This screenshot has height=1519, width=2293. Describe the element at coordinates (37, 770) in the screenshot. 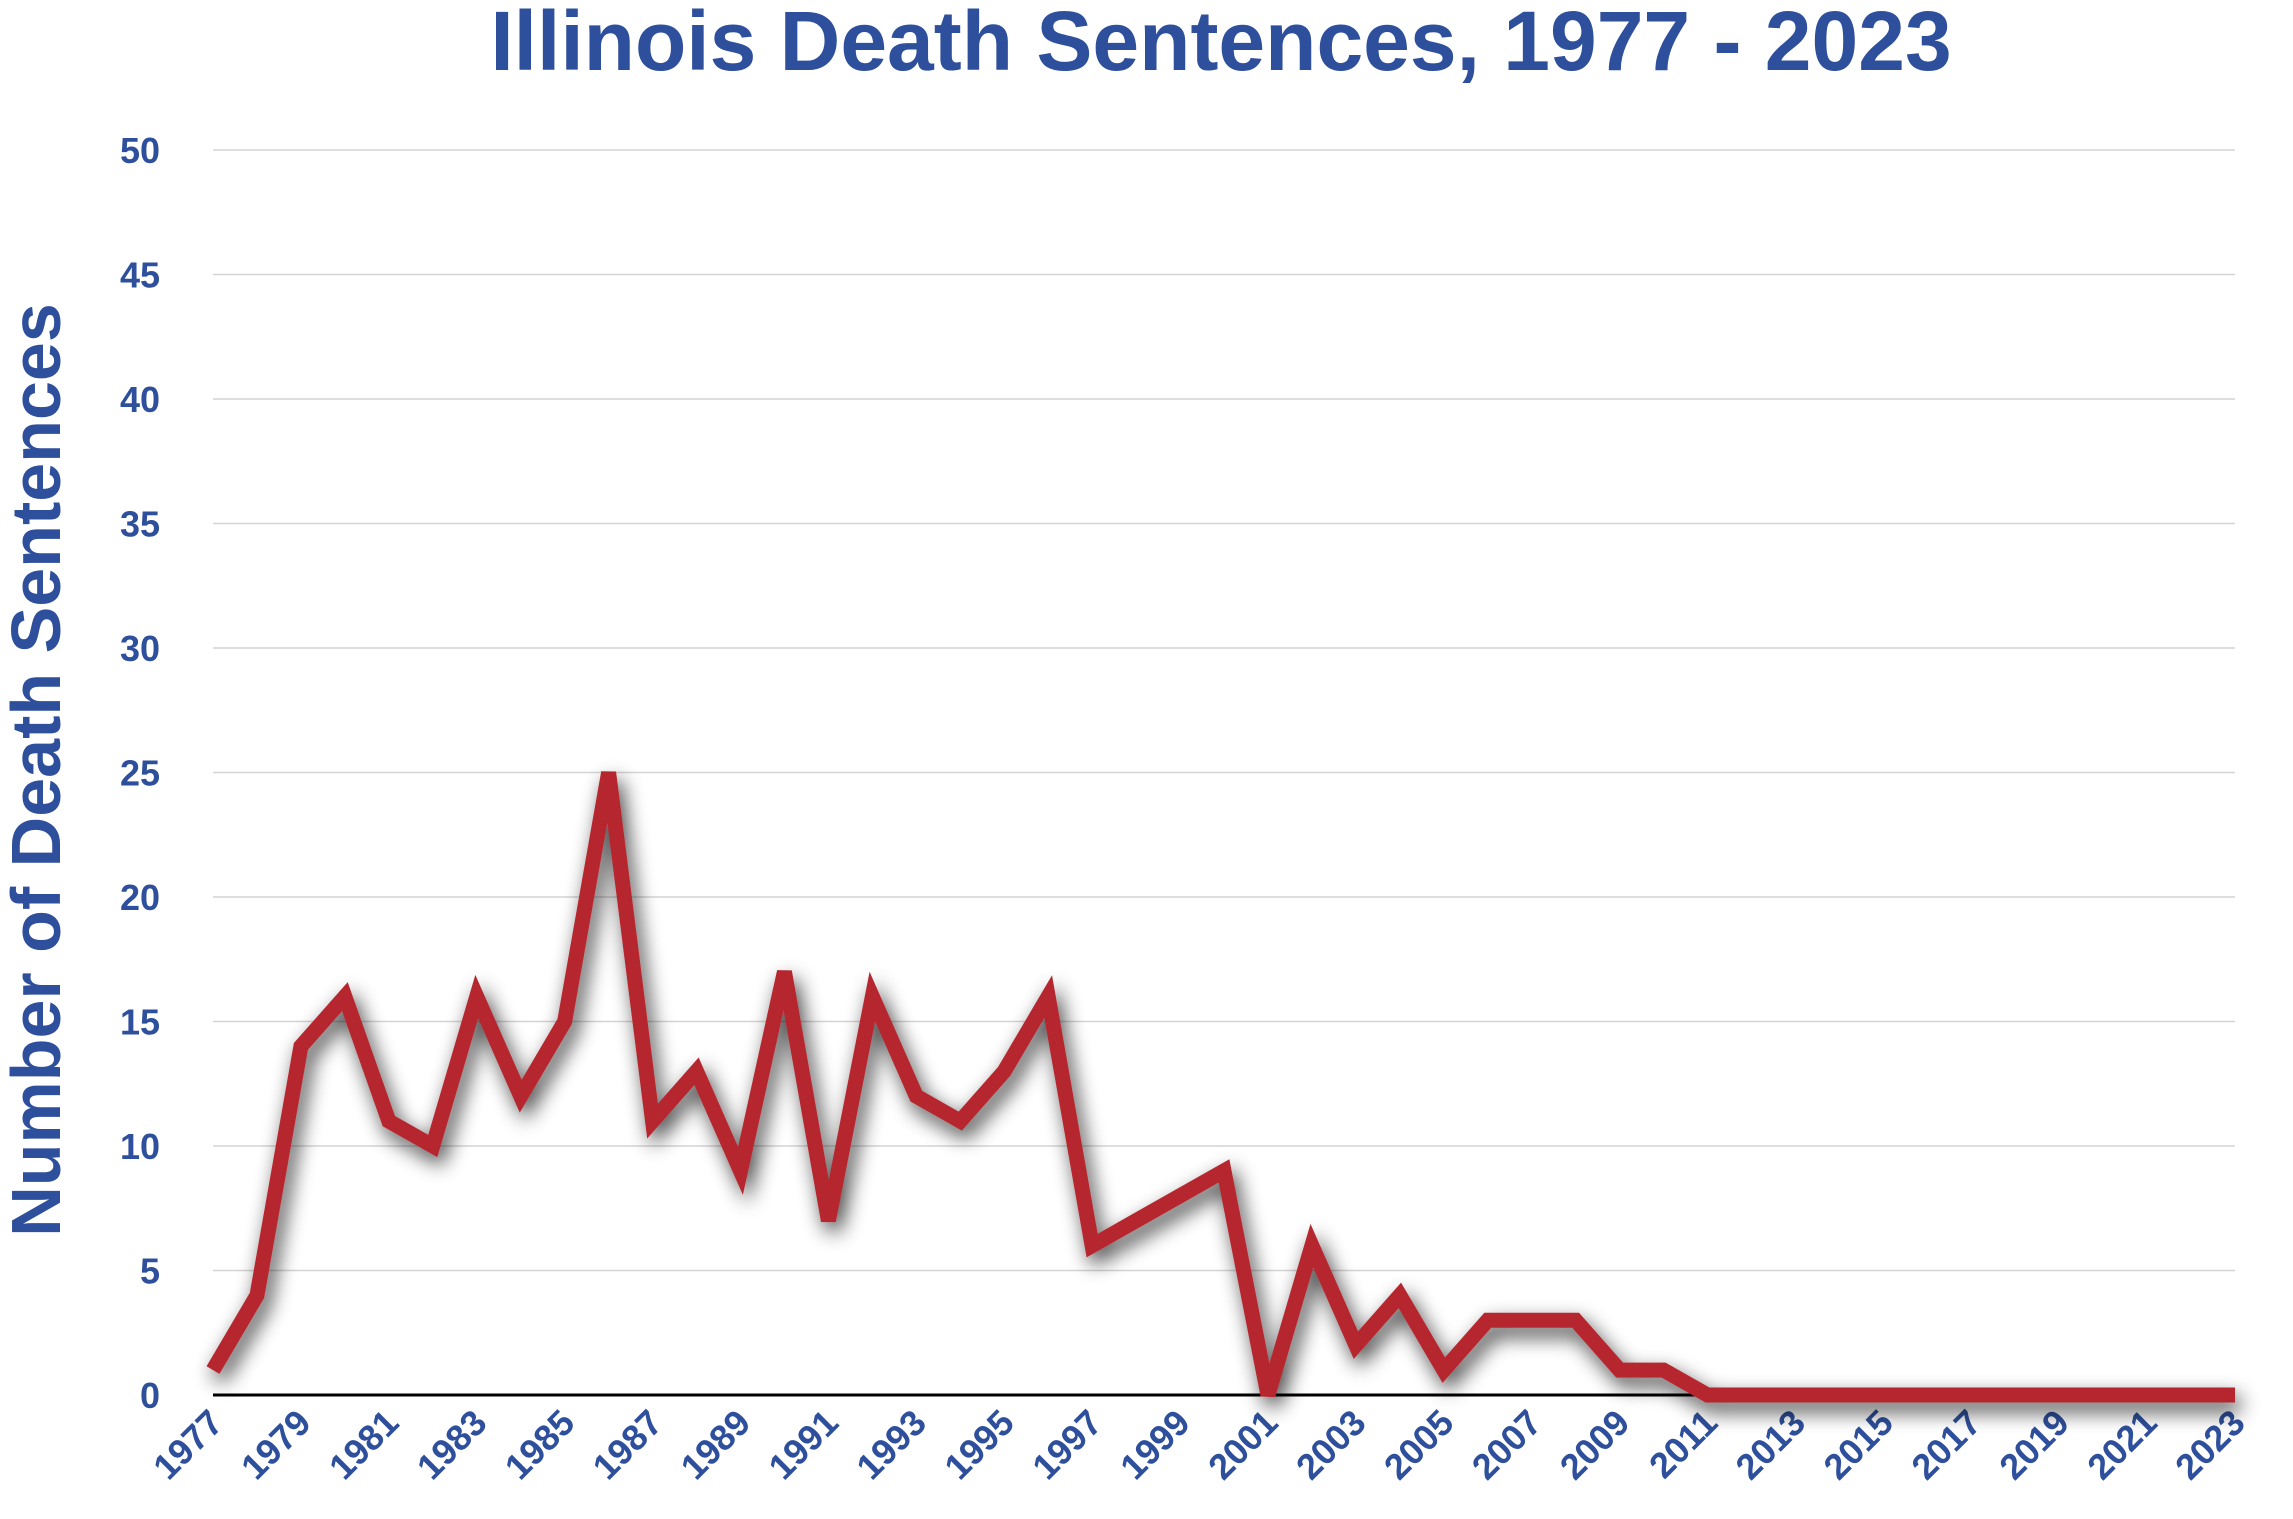

I see `y-axis-label: Number of Death Sentences` at that location.